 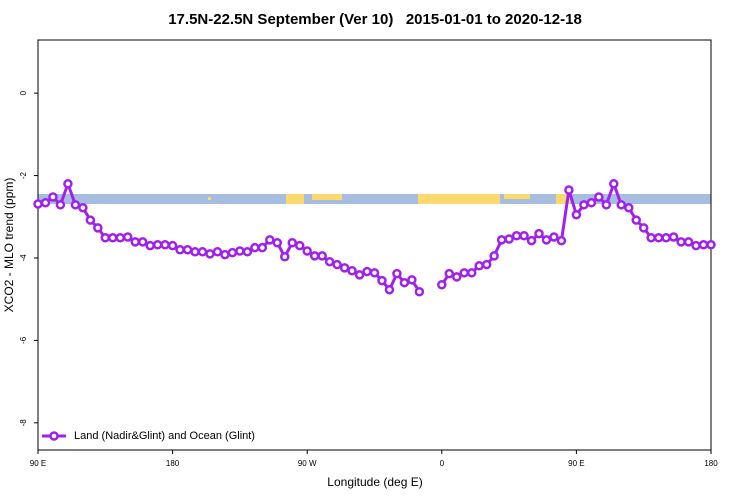 I want to click on legend-marker, so click(x=54, y=436).